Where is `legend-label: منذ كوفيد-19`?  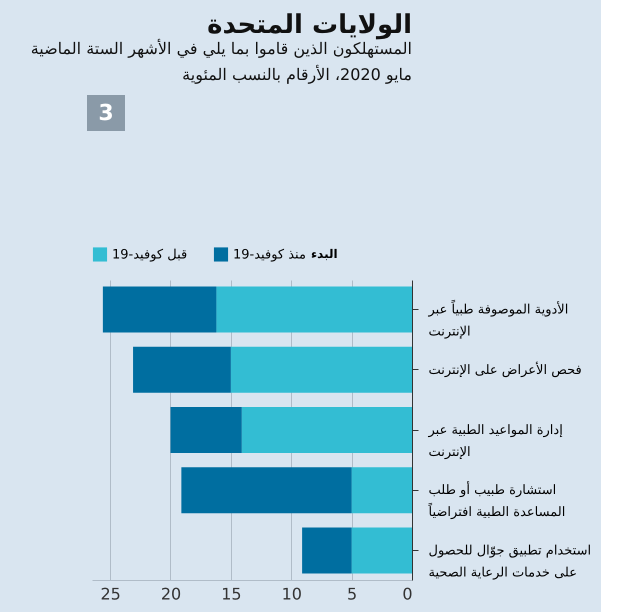
legend-label: منذ كوفيد-19 is located at coordinates (269, 254).